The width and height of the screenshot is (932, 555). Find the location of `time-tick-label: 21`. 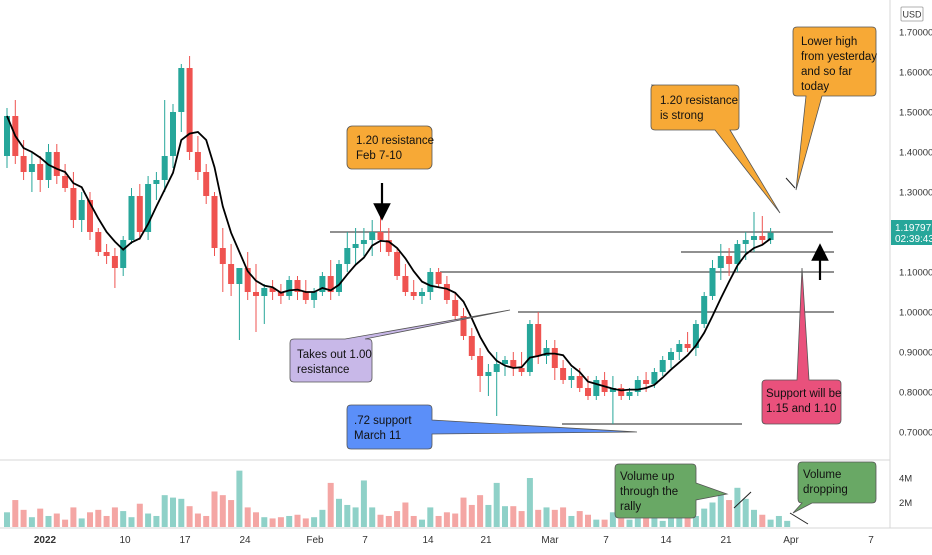

time-tick-label: 21 is located at coordinates (486, 540).